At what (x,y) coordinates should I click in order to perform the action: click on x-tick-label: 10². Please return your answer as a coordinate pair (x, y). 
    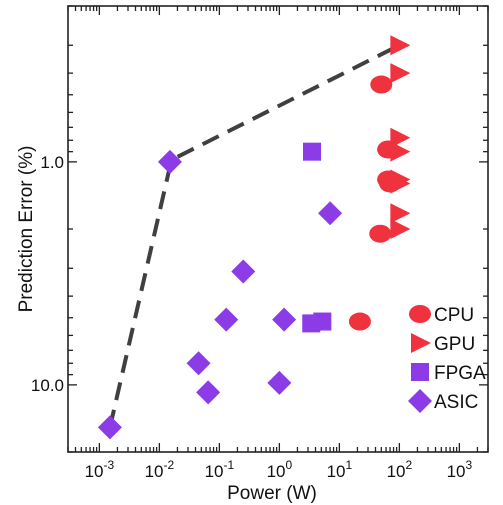
    Looking at the image, I should click on (400, 469).